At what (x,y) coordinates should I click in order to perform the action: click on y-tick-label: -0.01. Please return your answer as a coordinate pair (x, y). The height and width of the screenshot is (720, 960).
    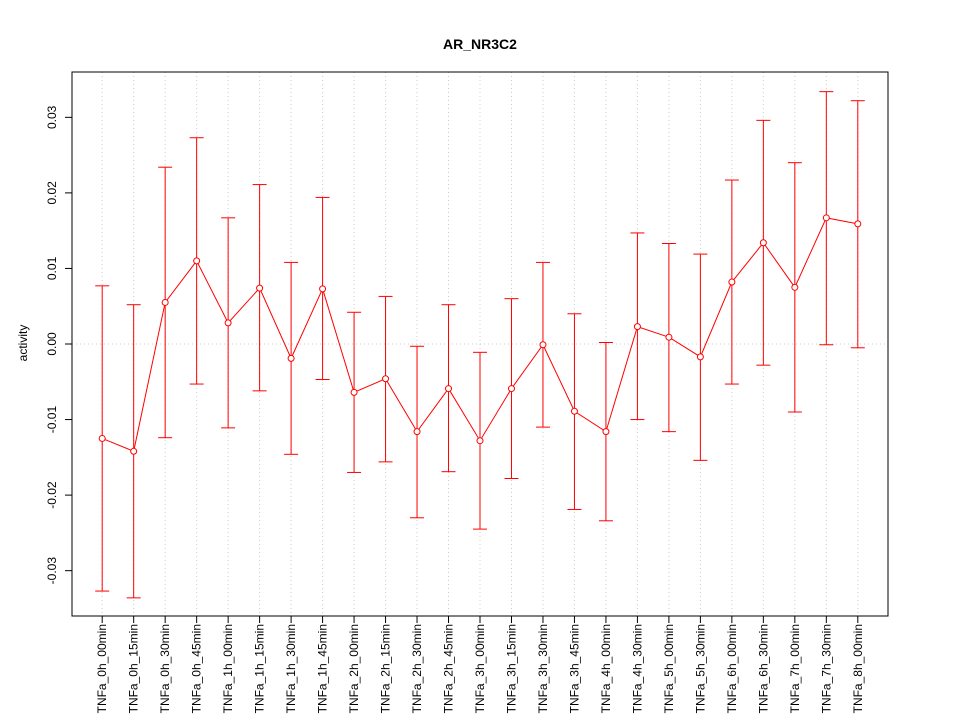
    Looking at the image, I should click on (52, 420).